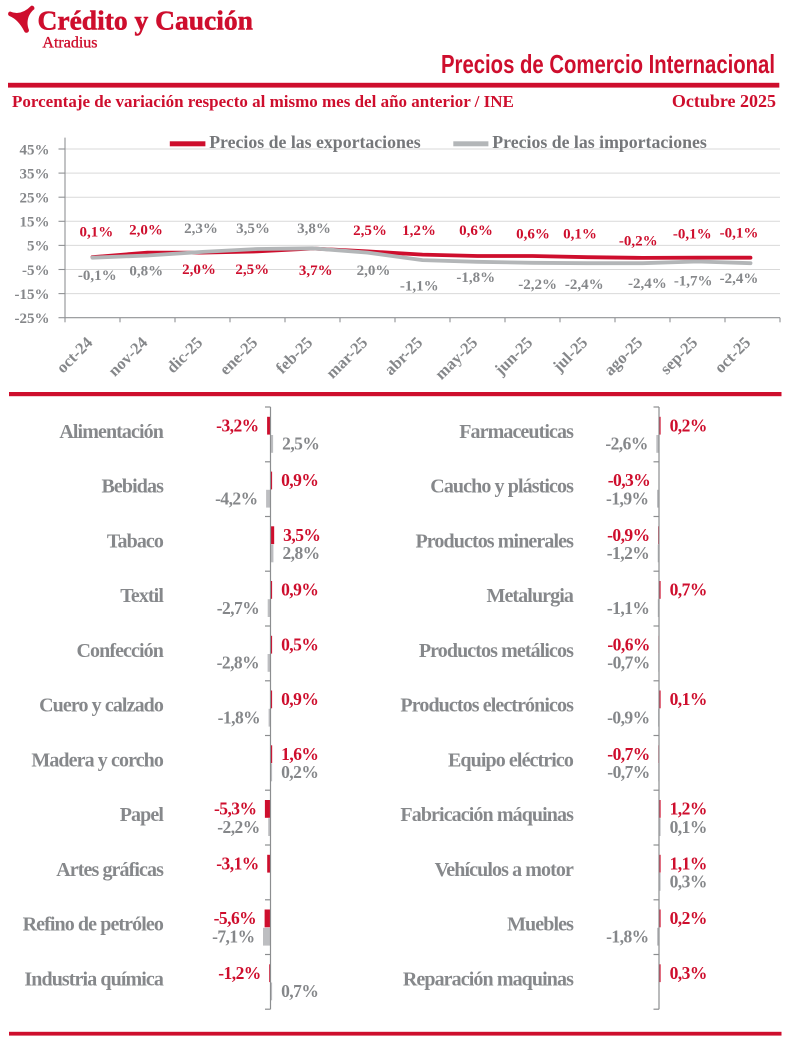  What do you see at coordinates (142, 596) in the screenshot?
I see `svg-text: Textil` at bounding box center [142, 596].